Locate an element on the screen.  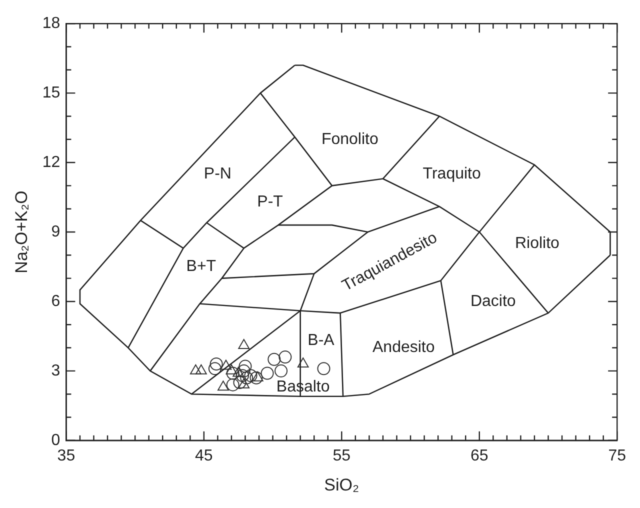
x-tick-label: 45 is located at coordinates (204, 455).